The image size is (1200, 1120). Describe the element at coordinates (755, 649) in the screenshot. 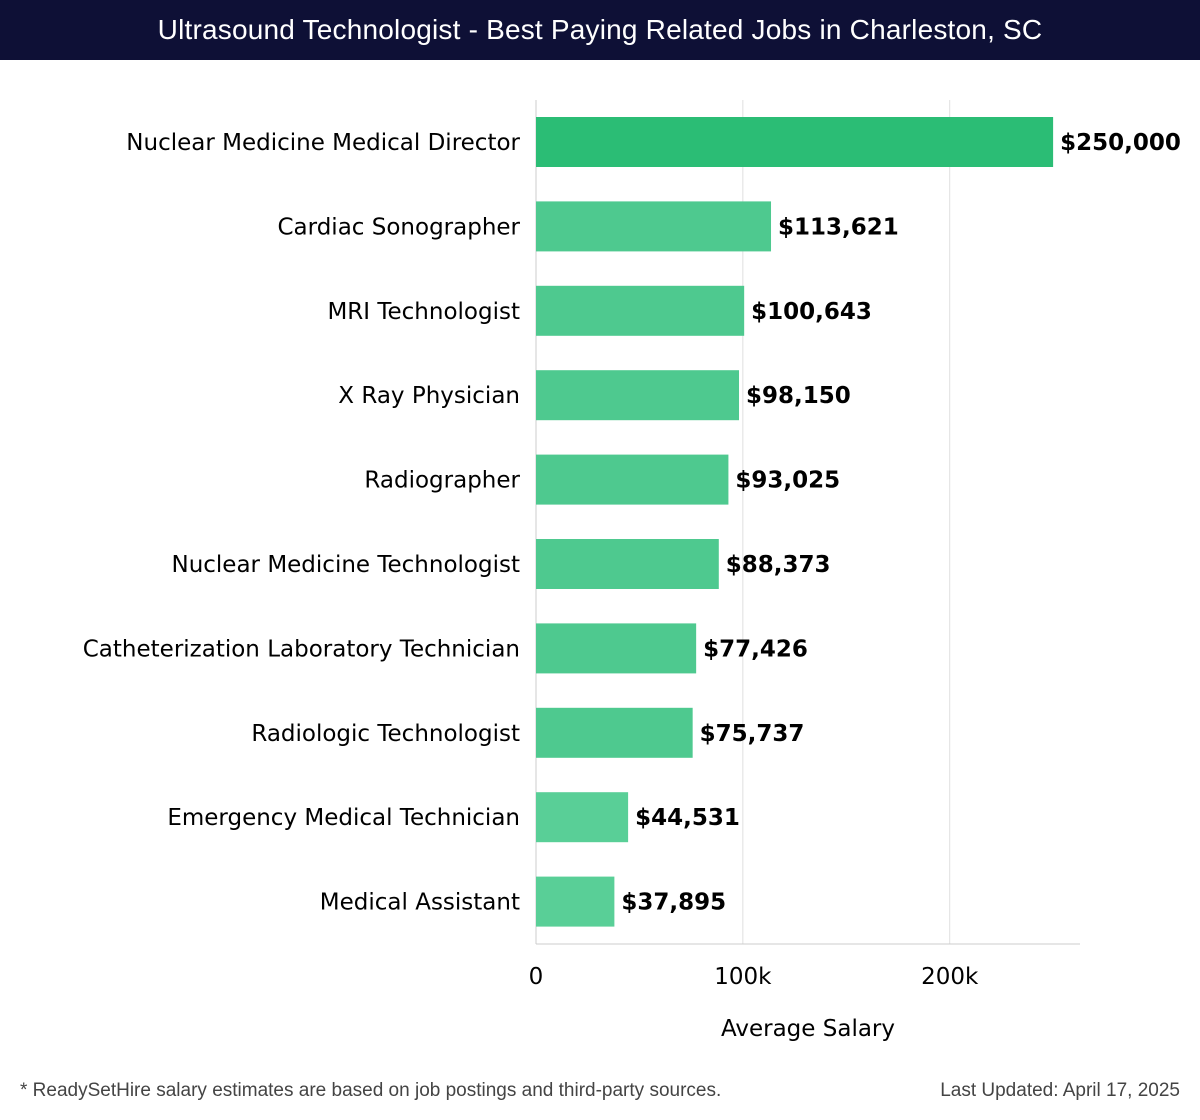

I see `value-label: $77,426` at that location.